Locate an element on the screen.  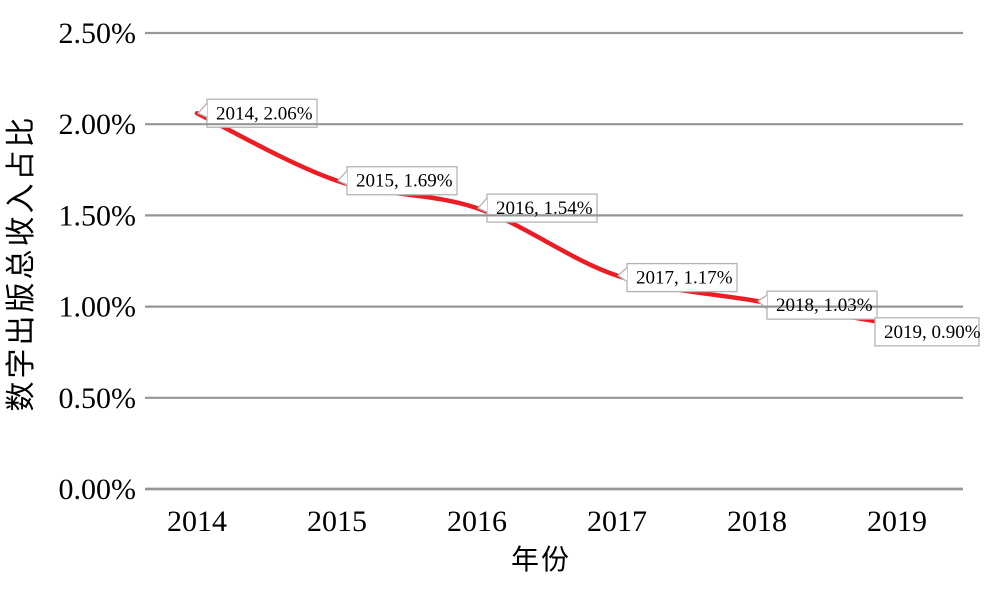
y-axis-tick-label: 2.00% is located at coordinates (98, 124).